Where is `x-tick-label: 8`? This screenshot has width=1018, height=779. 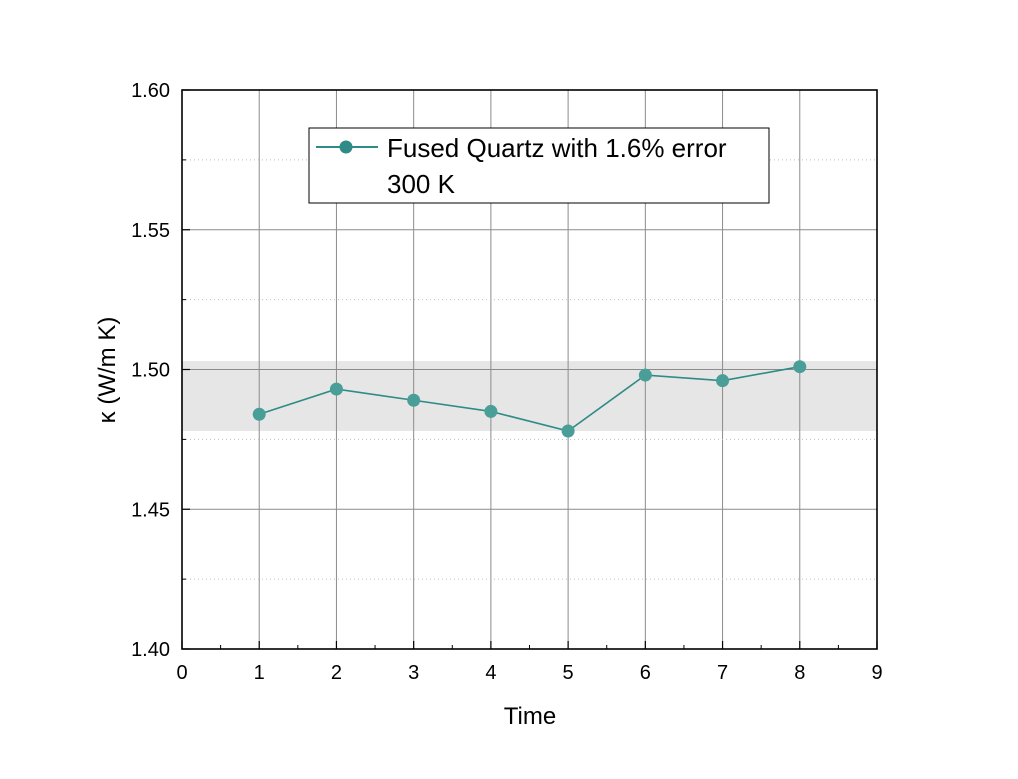
x-tick-label: 8 is located at coordinates (799, 673).